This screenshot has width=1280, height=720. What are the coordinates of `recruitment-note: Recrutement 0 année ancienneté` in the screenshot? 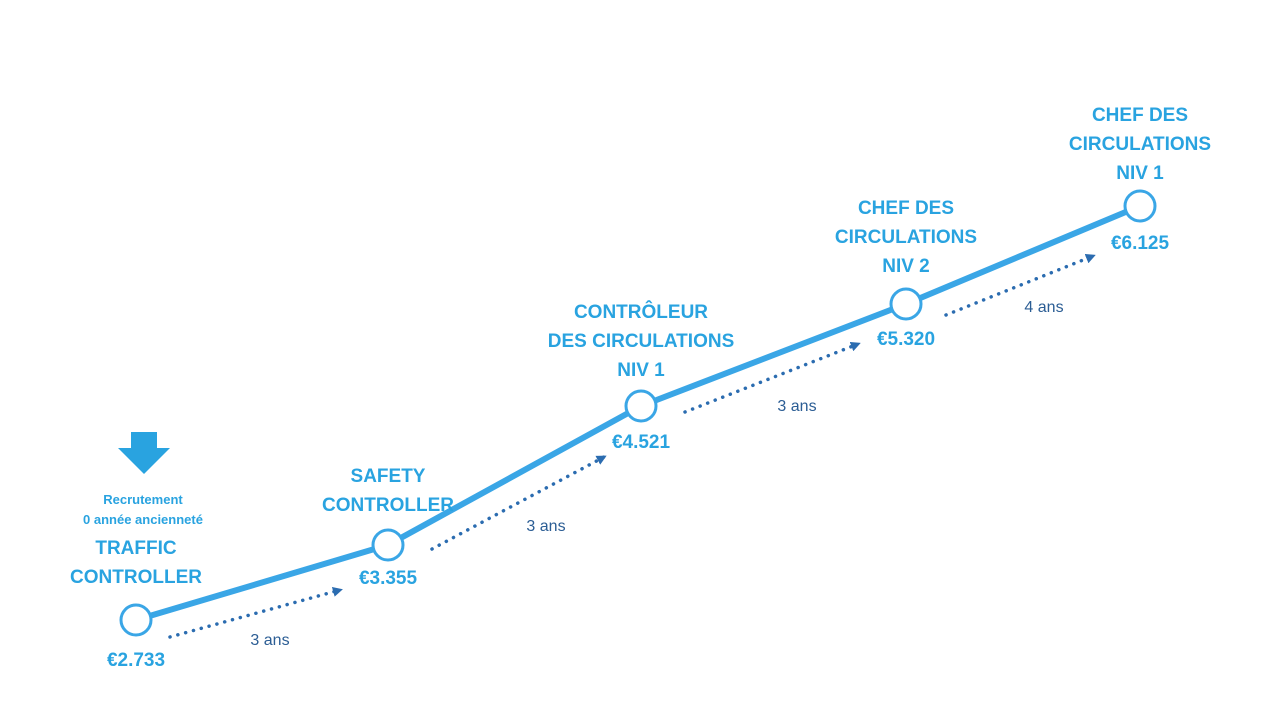 It's located at (143, 510).